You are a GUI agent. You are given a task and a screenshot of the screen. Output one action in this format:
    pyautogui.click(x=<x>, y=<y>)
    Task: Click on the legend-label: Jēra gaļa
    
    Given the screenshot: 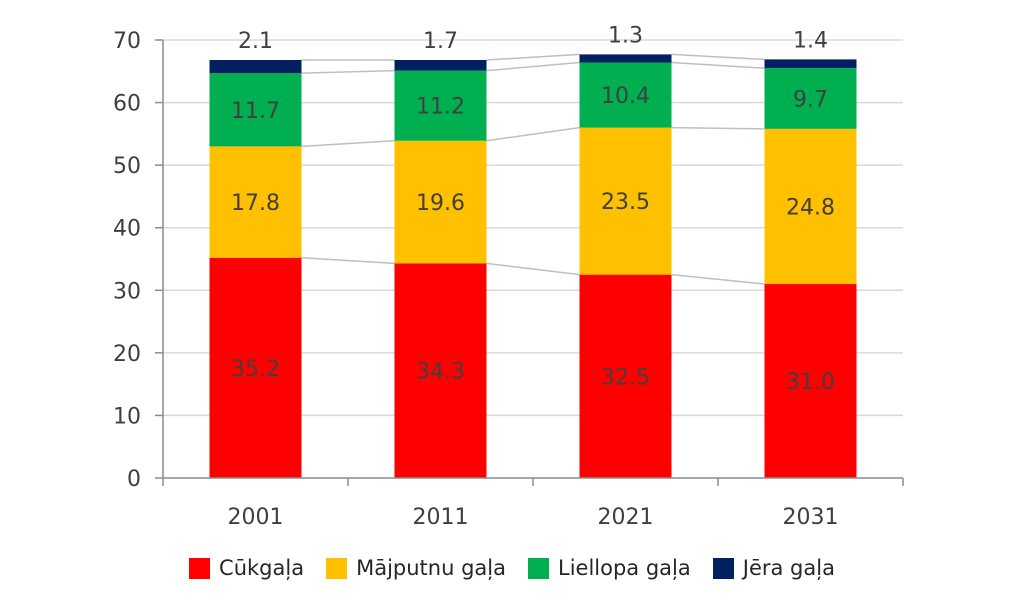 What is the action you would take?
    pyautogui.click(x=788, y=568)
    